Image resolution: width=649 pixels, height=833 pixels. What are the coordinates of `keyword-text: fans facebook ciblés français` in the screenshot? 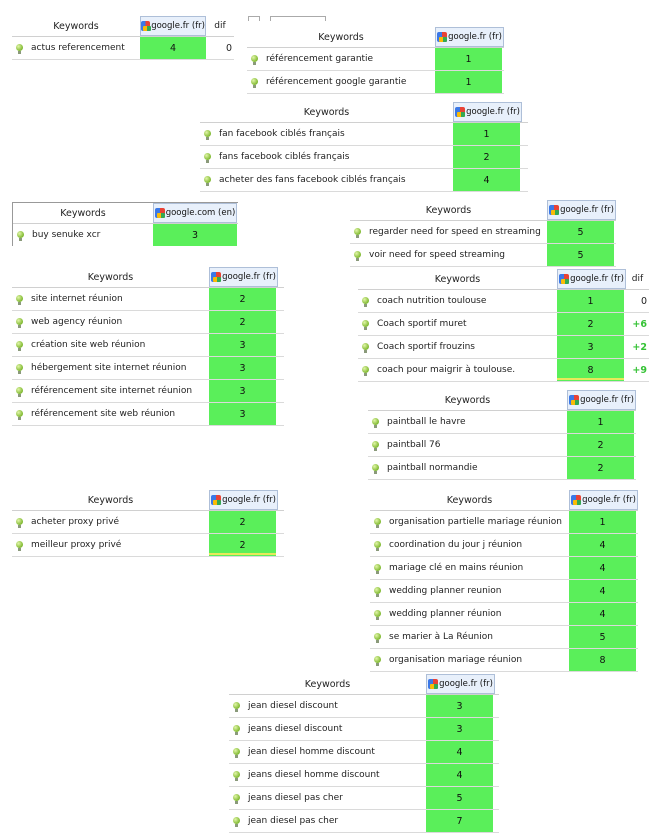 It's located at (284, 157).